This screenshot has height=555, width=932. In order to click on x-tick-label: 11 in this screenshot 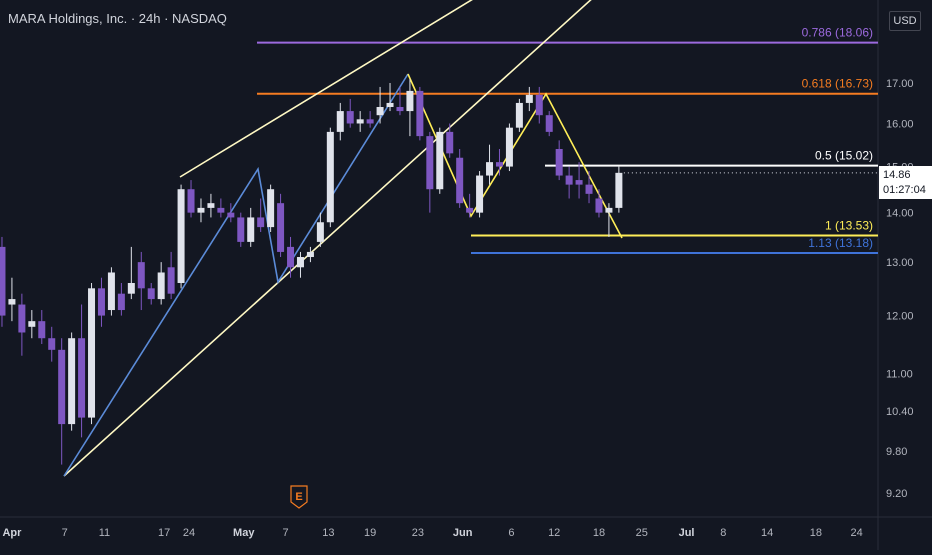, I will do `click(104, 533)`.